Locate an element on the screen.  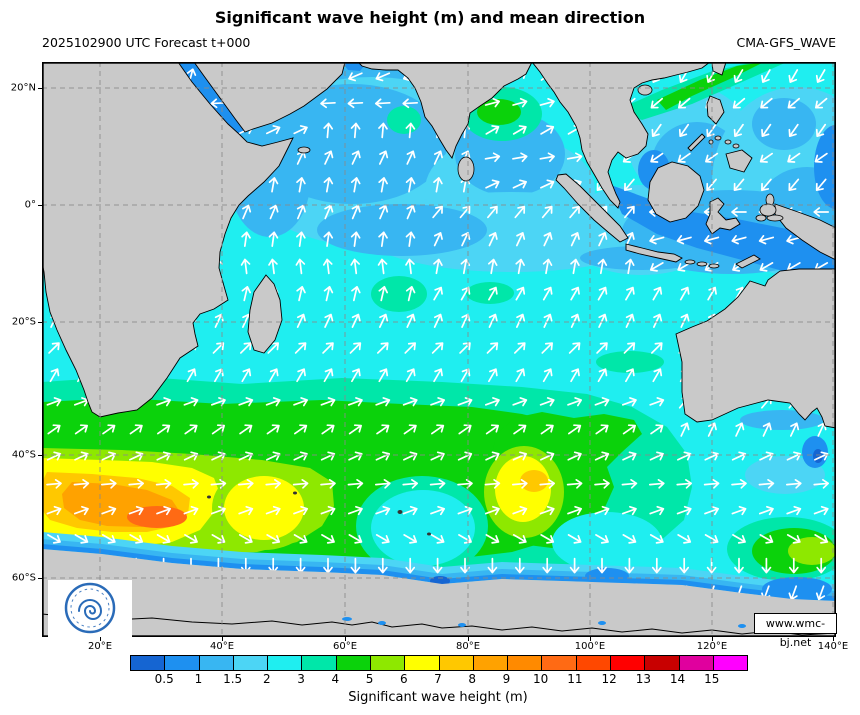
colorbar-tick-label: 0.5 is located at coordinates (164, 679).